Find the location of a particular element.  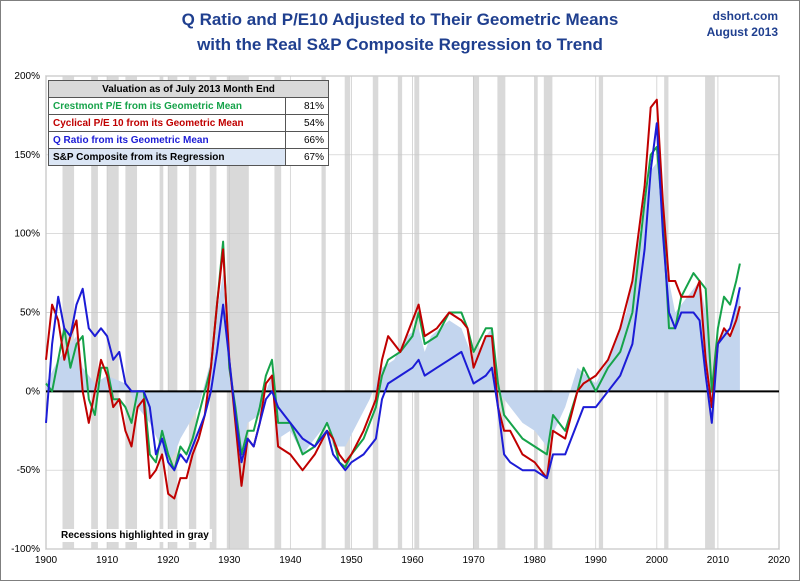

y-tick-label: -50% is located at coordinates (28, 470).